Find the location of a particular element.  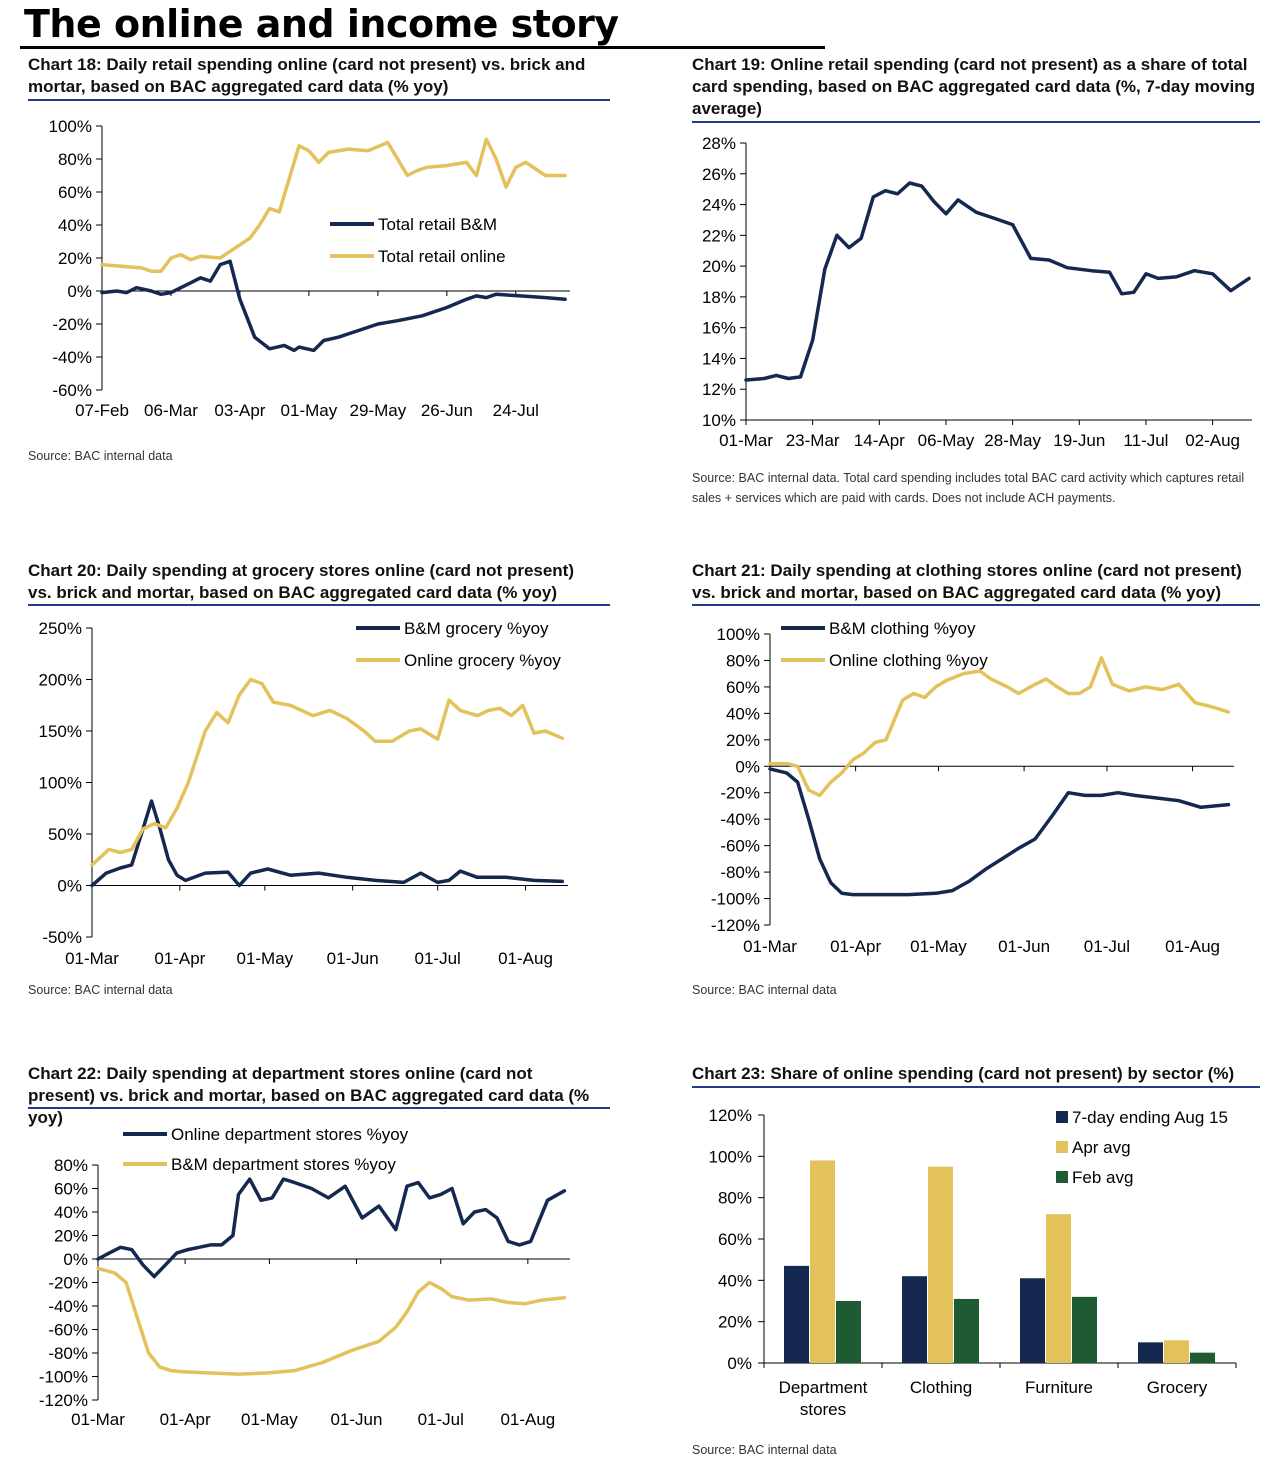

x-tick-label: 02-Aug is located at coordinates (1212, 440).